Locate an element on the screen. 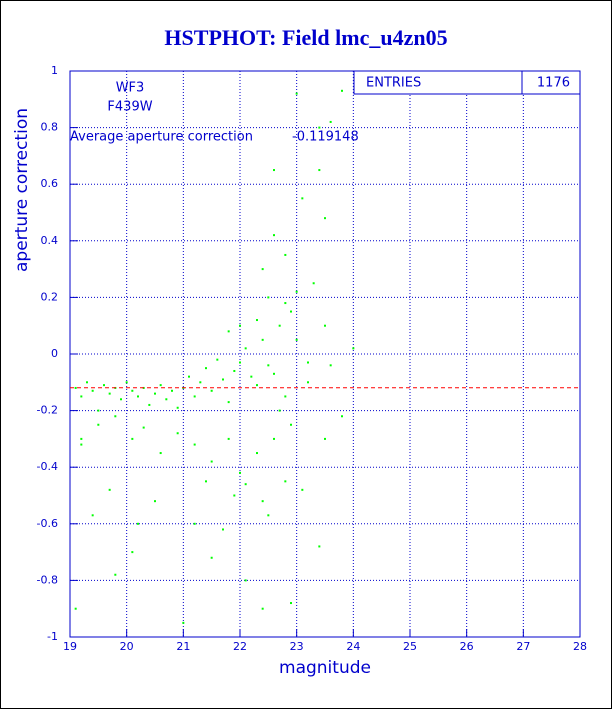 Image resolution: width=612 pixels, height=709 pixels. y-tick-label: -0.2 is located at coordinates (47, 410).